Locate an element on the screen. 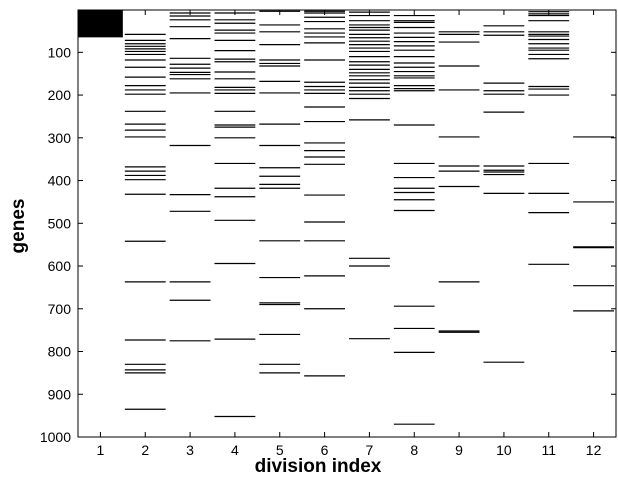  x-axis-title: division index is located at coordinates (318, 466).